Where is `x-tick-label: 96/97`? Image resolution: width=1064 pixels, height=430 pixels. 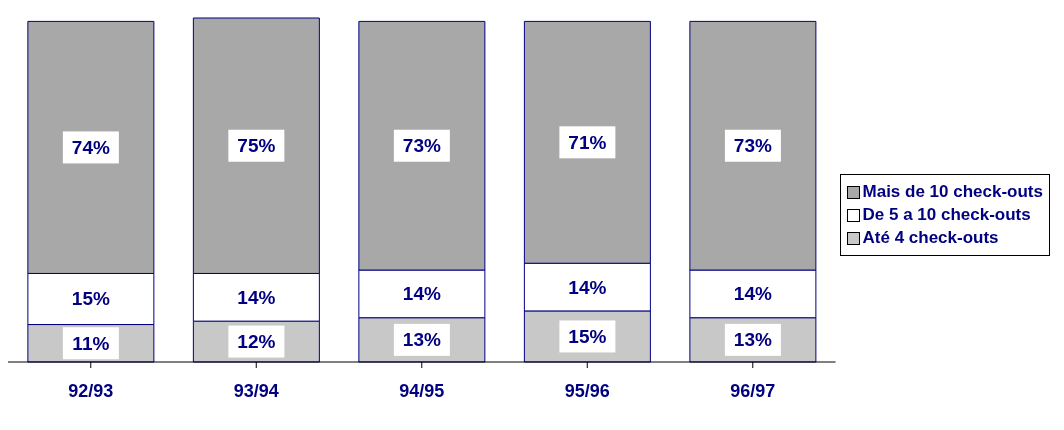
x-tick-label: 96/97 is located at coordinates (753, 390).